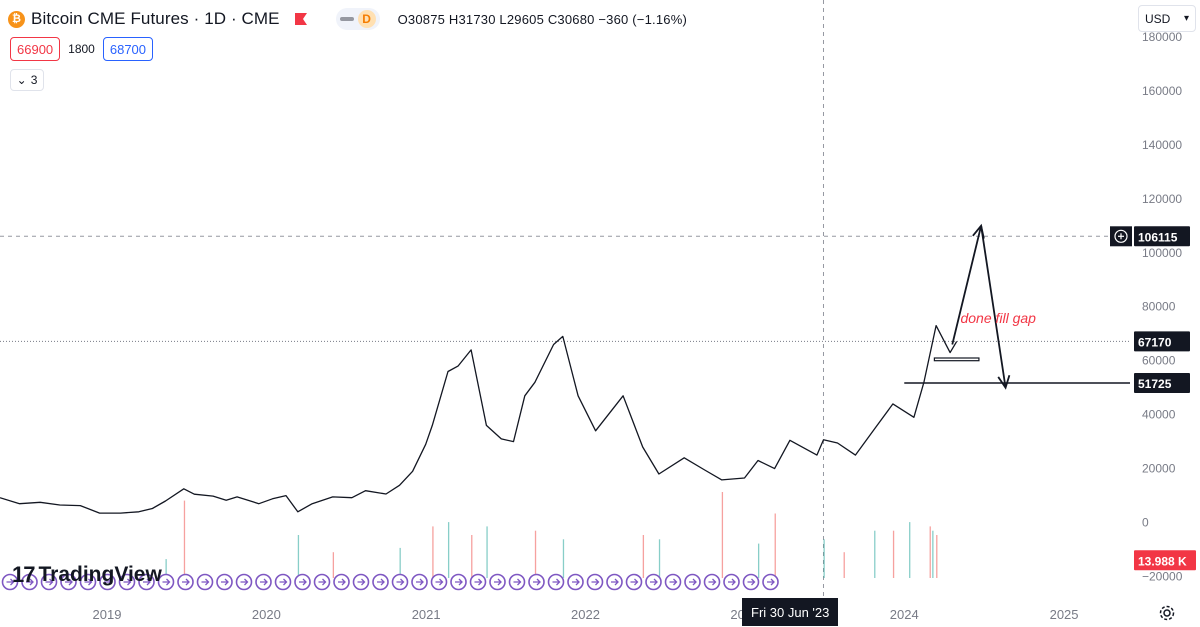  Describe the element at coordinates (21, 80) in the screenshot. I see `chevron-down-icon: ⌄` at that location.